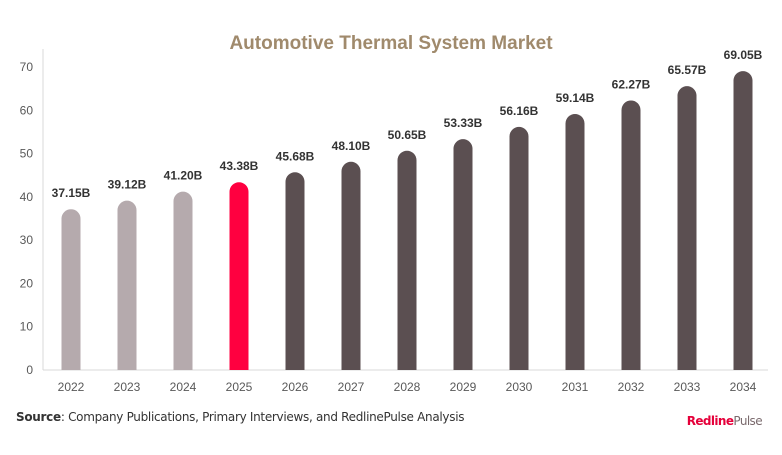  Describe the element at coordinates (351, 146) in the screenshot. I see `data-label-2027: 48.10B` at that location.